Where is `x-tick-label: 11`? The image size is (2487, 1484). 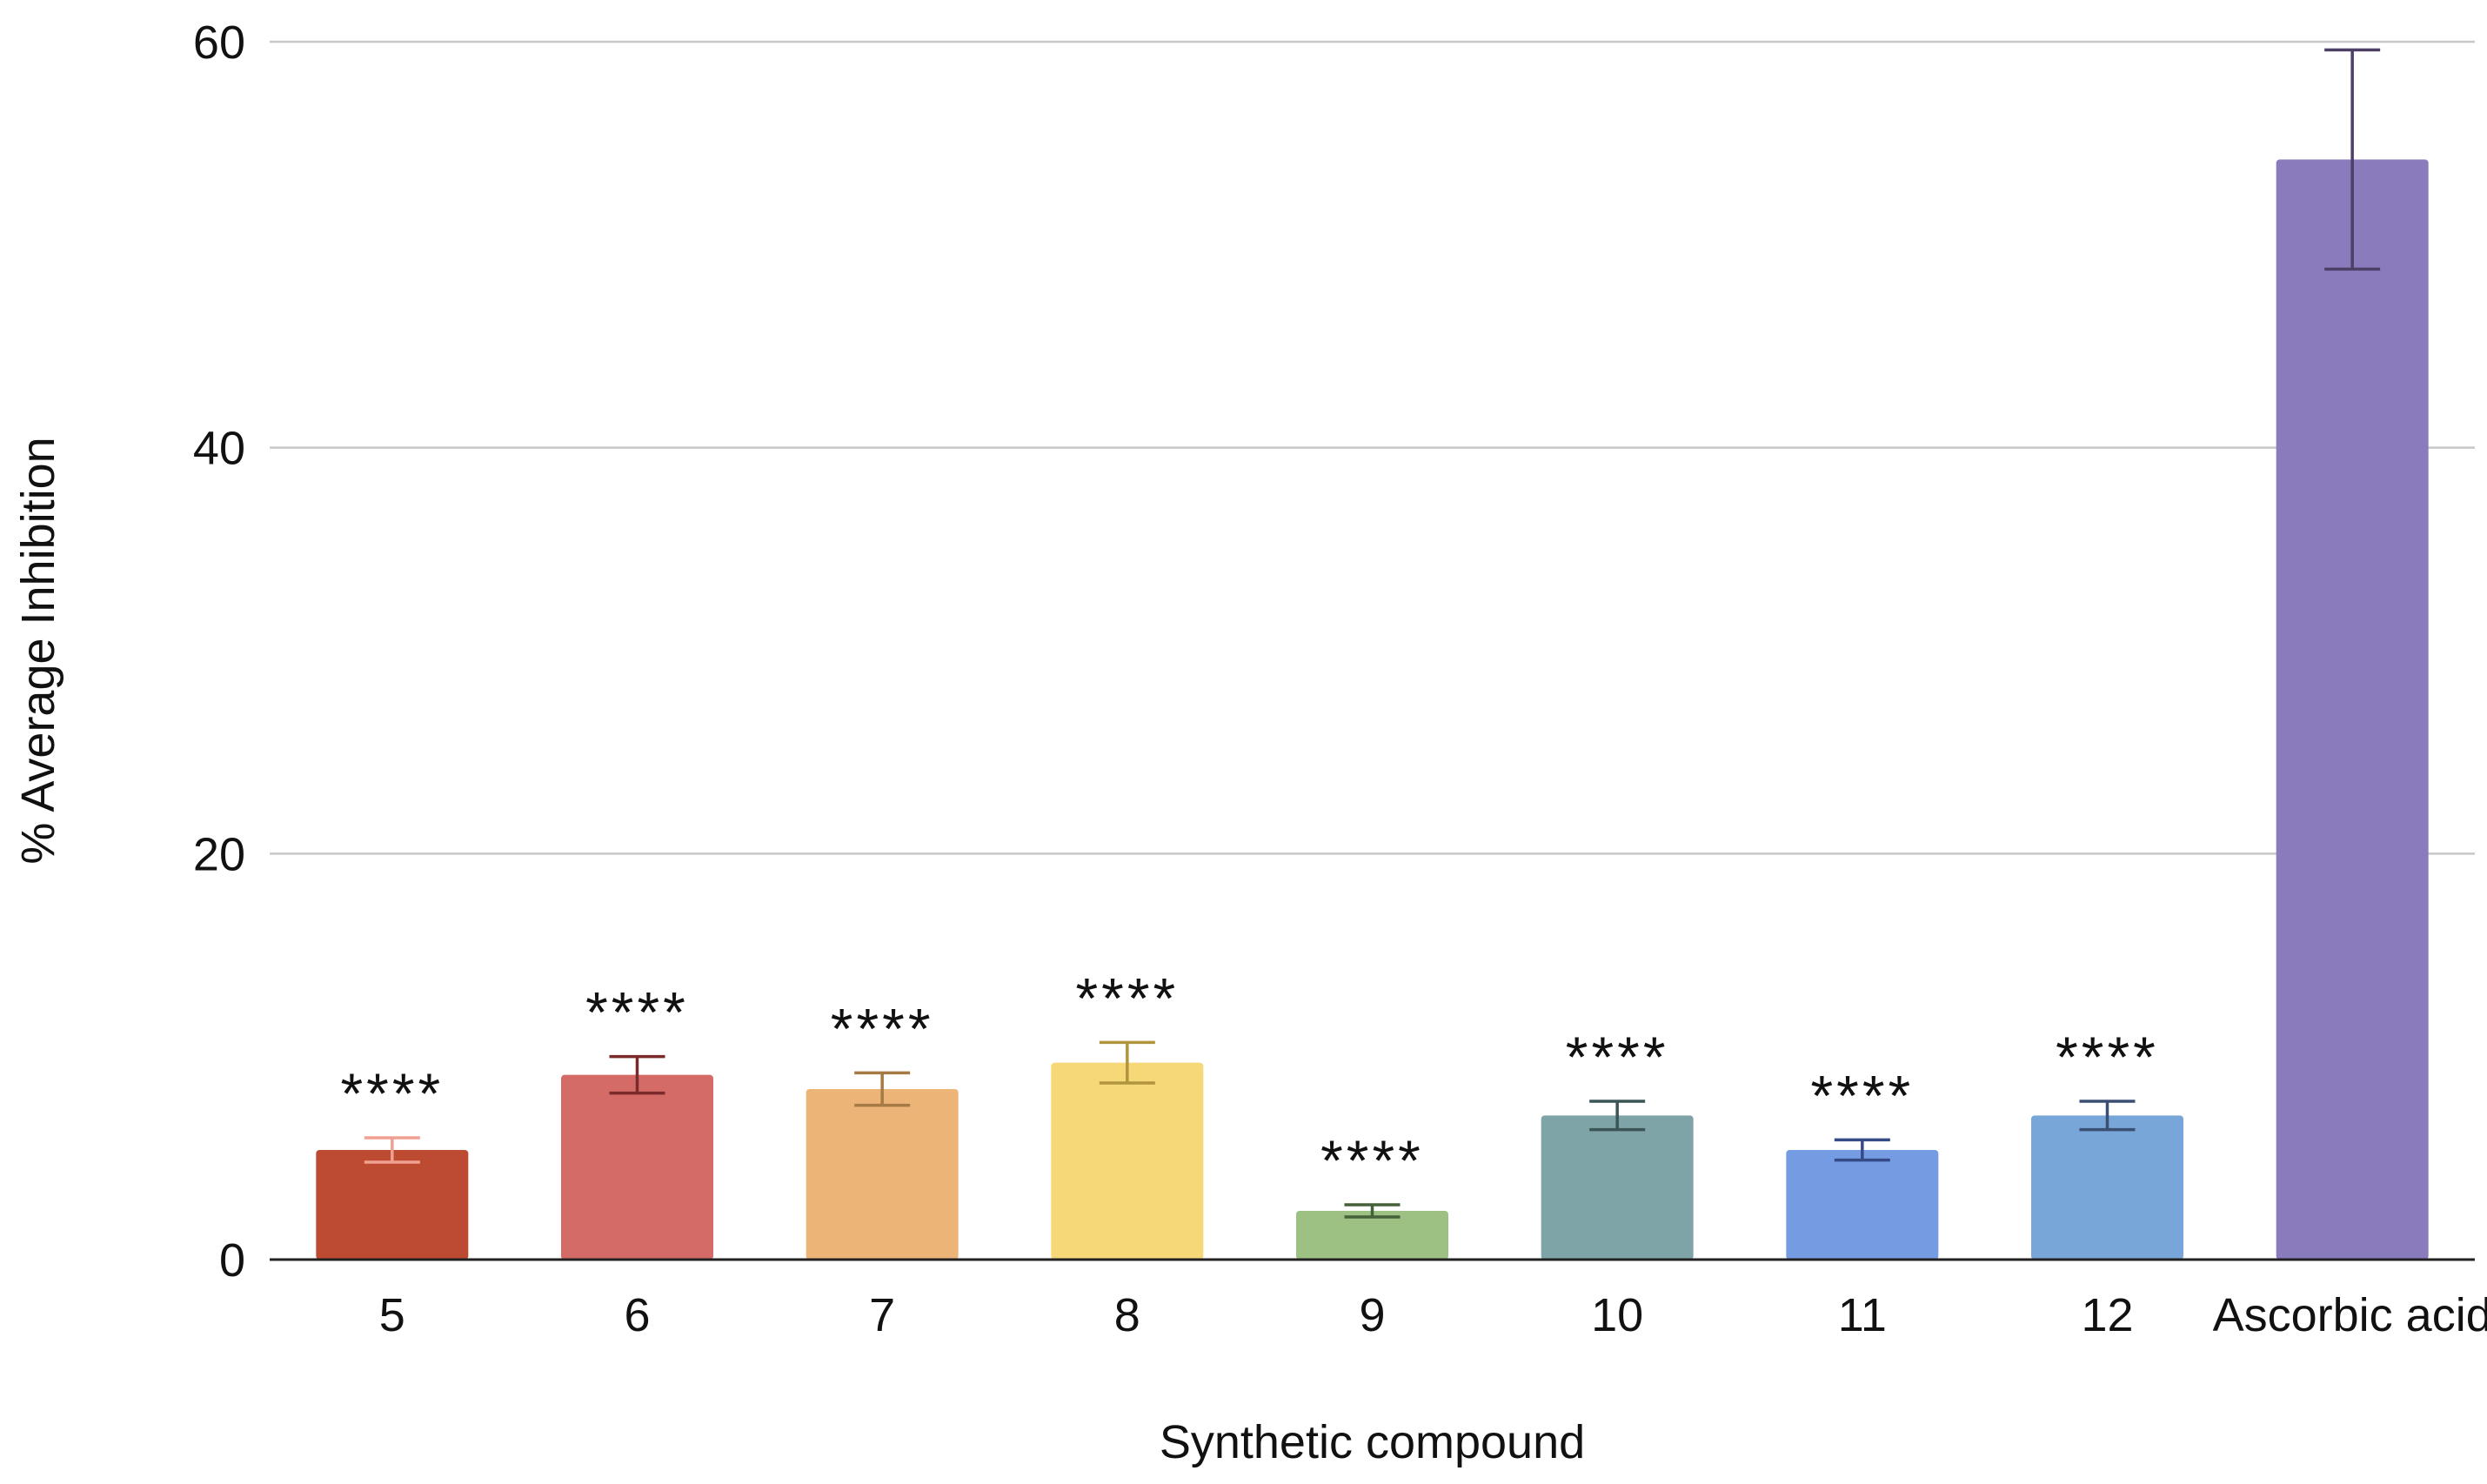 x-tick-label: 11 is located at coordinates (1862, 1315).